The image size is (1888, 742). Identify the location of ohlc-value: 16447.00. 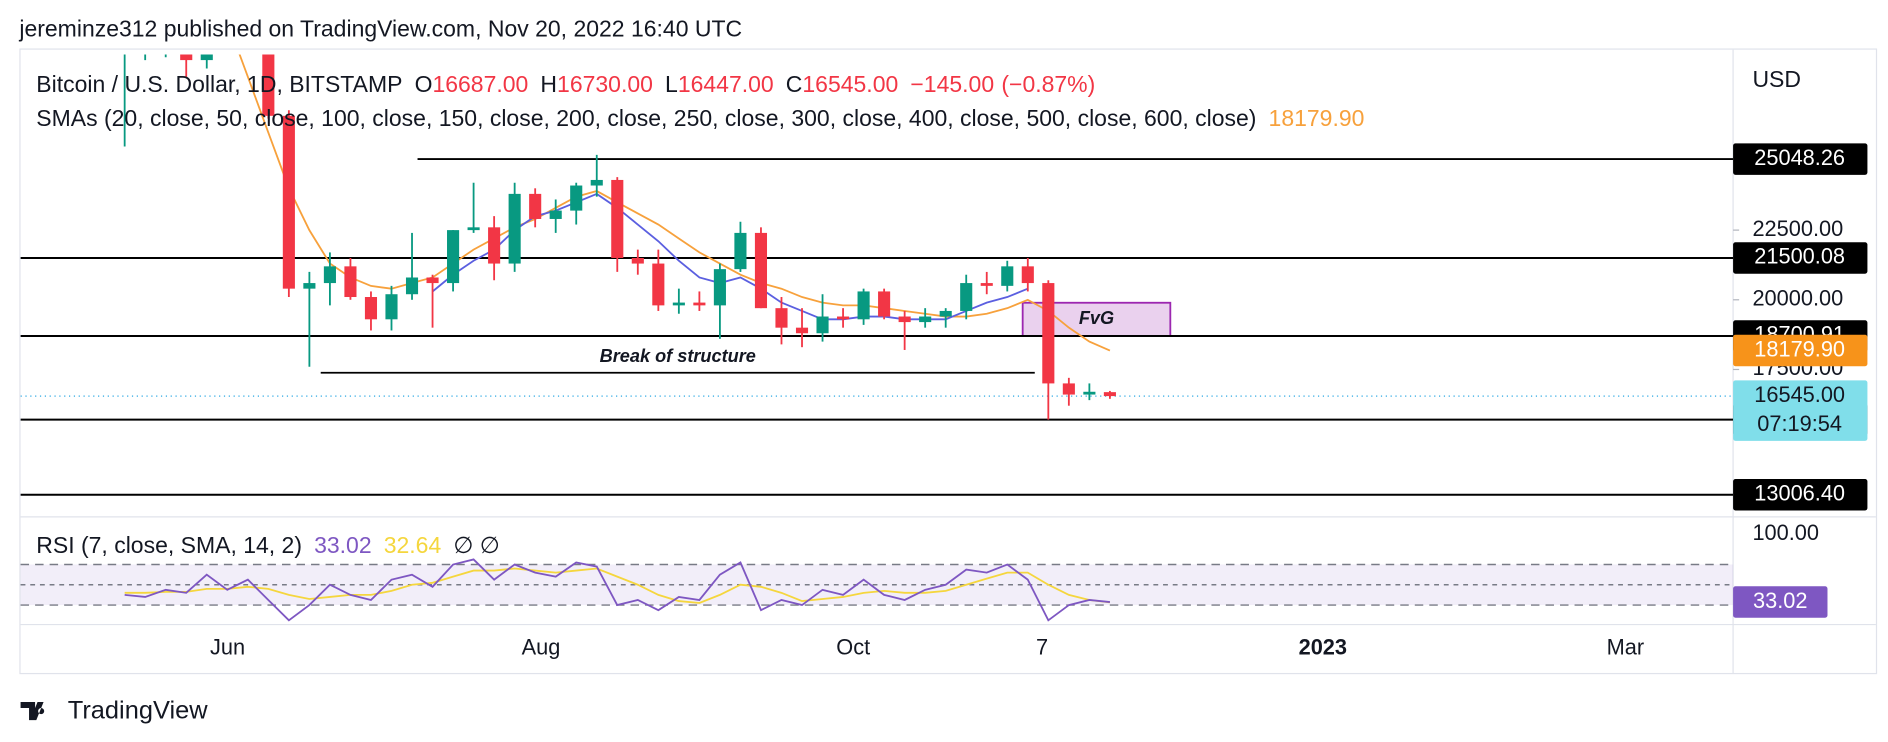
(726, 84).